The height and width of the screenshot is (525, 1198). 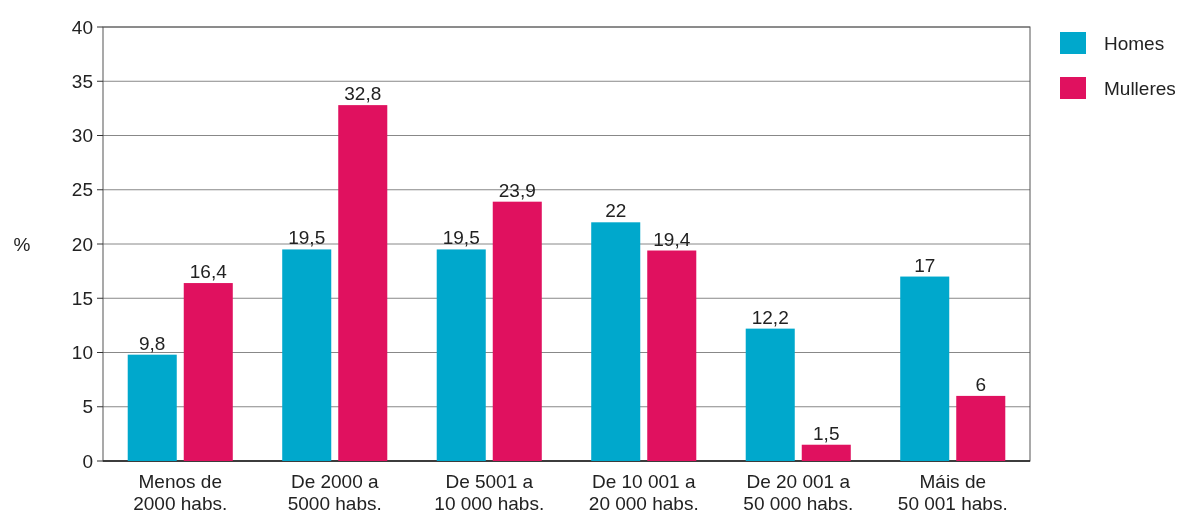 I want to click on y-axis-title: %, so click(x=22, y=244).